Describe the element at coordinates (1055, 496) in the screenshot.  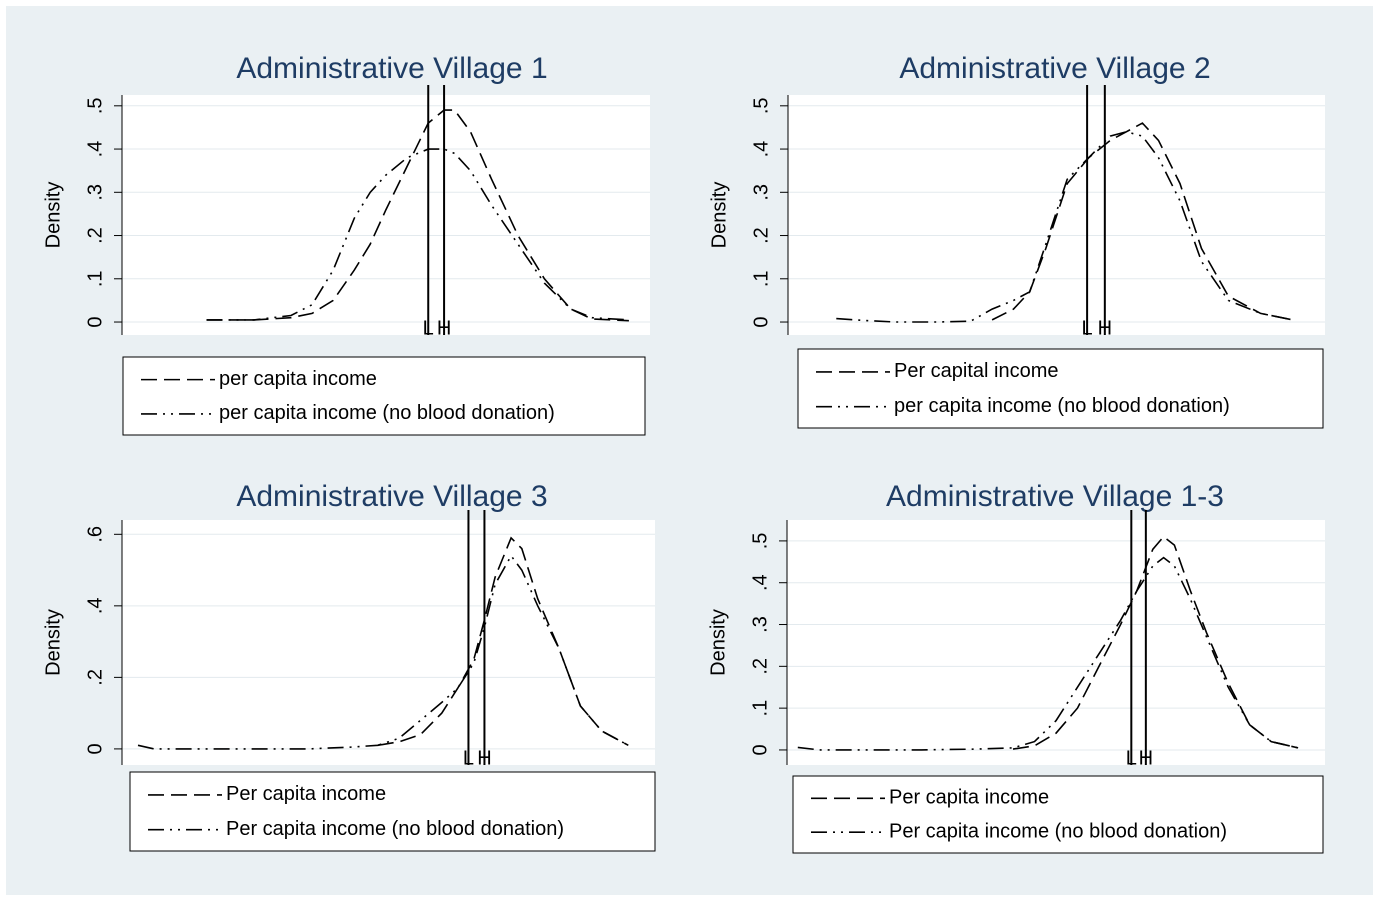
I see `chart-title: Administrative Village 1-3` at that location.